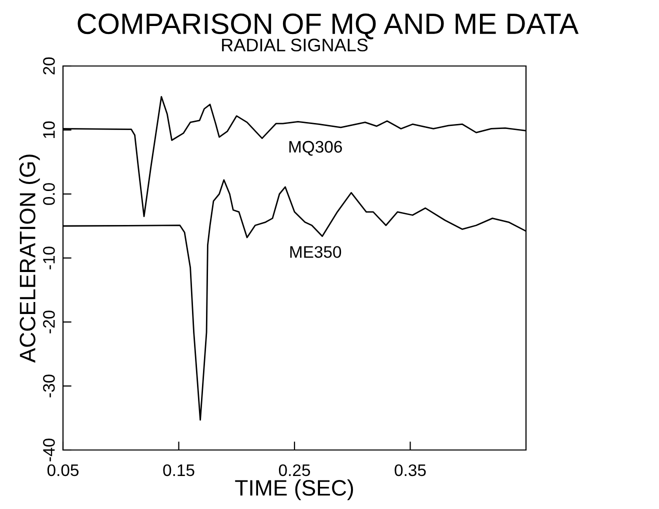 The image size is (659, 509). What do you see at coordinates (294, 489) in the screenshot?
I see `x-axis-title: TIME (SEC)` at bounding box center [294, 489].